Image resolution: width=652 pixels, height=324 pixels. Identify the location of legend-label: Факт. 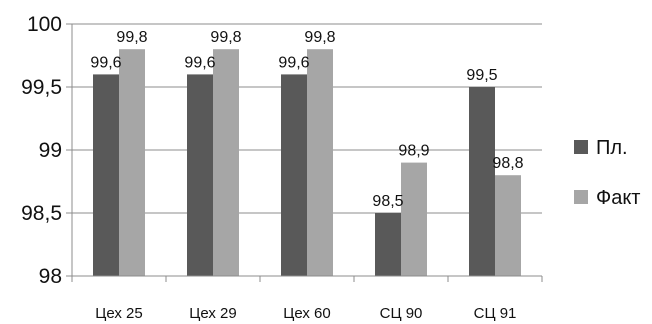
(618, 198).